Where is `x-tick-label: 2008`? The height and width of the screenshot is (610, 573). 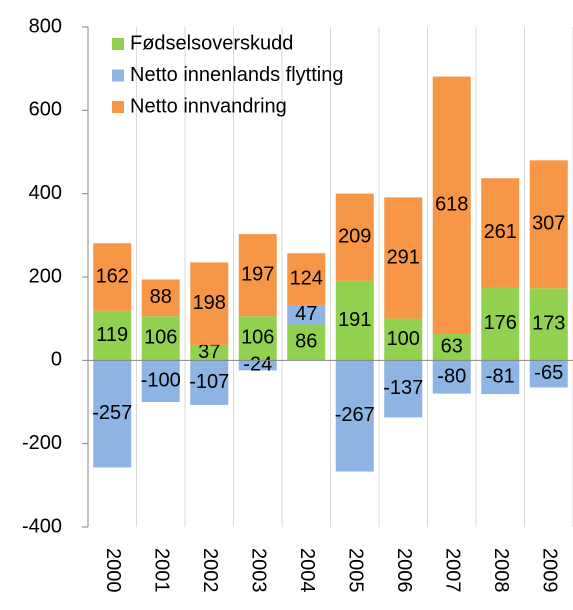
x-tick-label: 2008 is located at coordinates (501, 570).